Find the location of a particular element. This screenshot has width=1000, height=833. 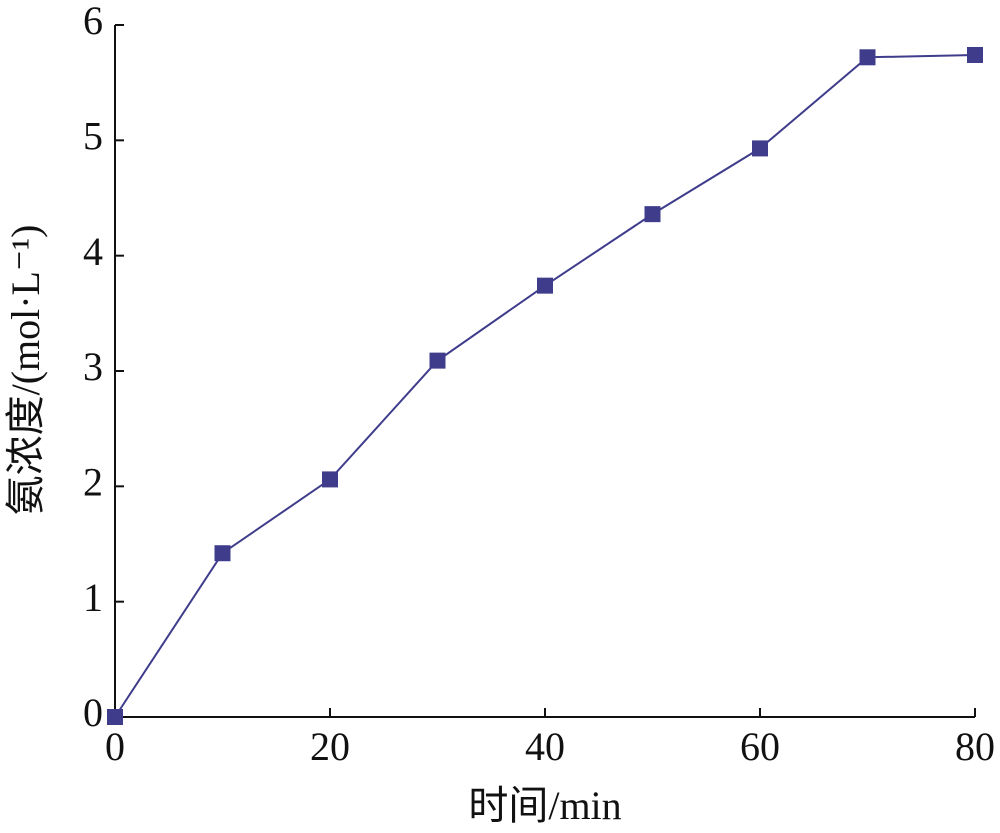

y-tick-label: 2 is located at coordinates (93, 482).